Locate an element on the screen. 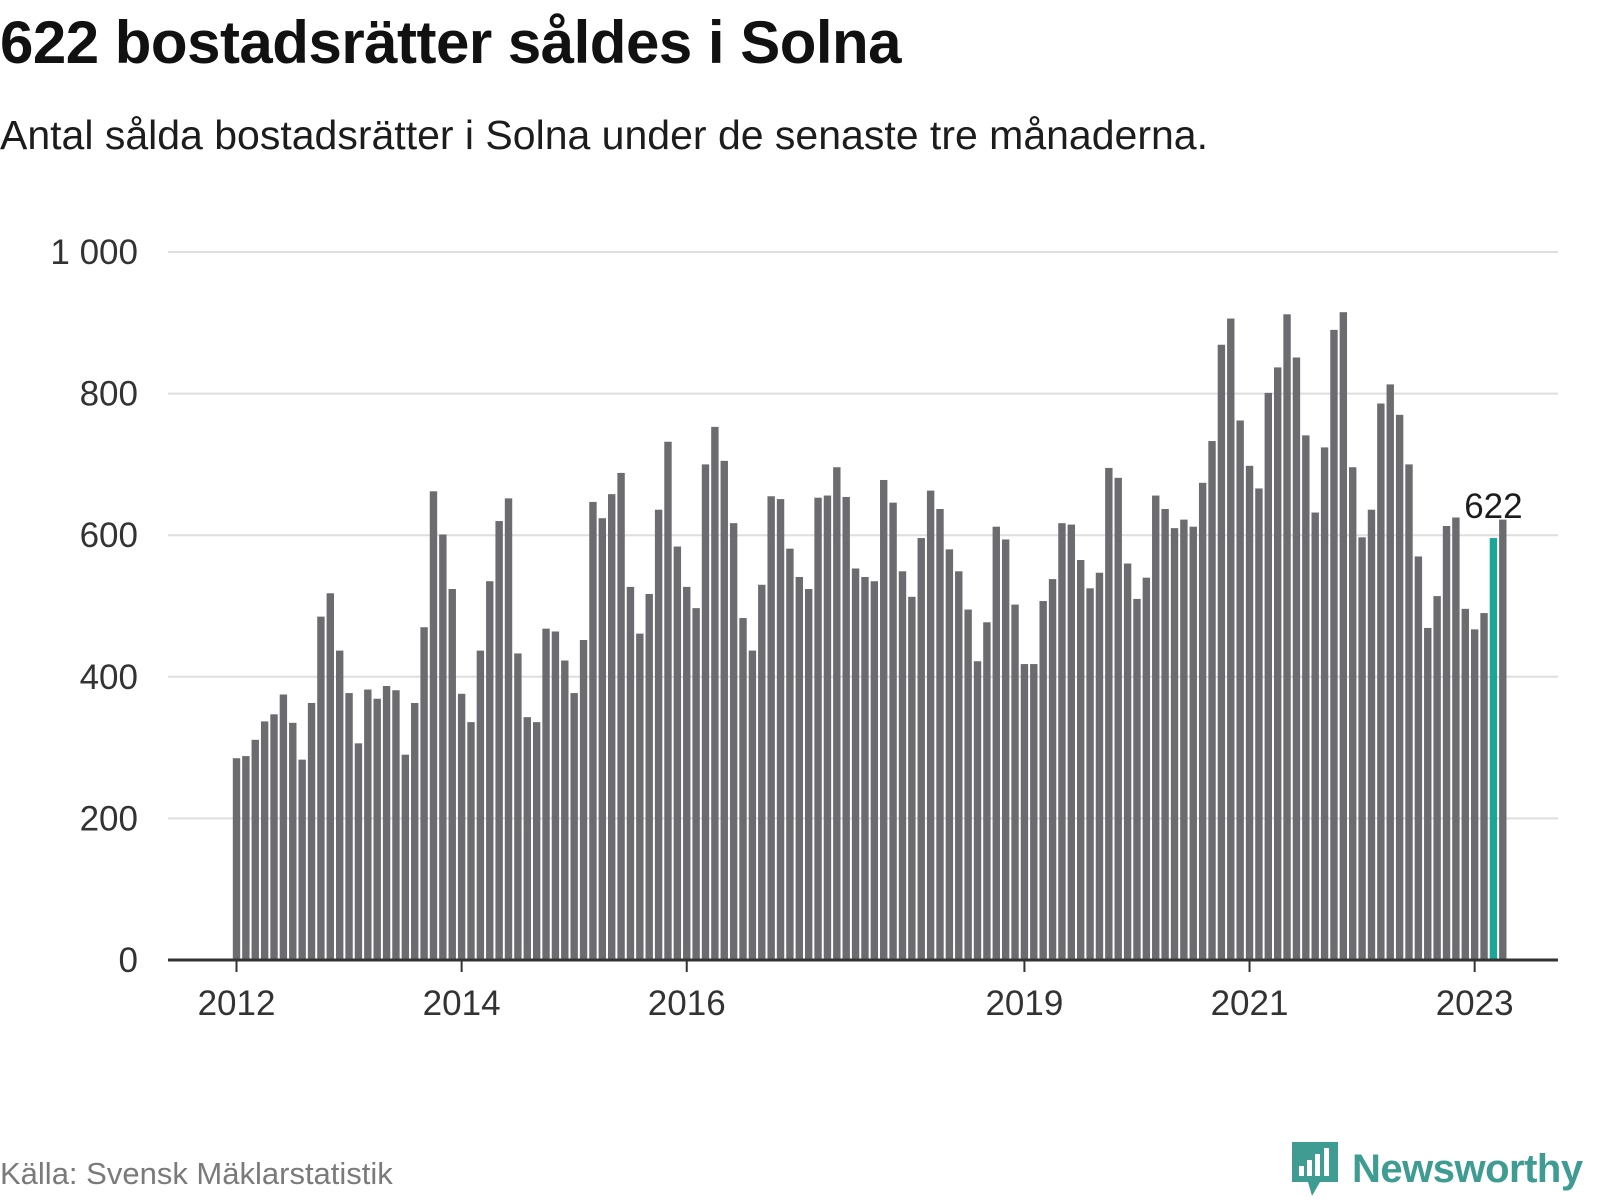  x-tick-label: 2016 is located at coordinates (687, 1003).